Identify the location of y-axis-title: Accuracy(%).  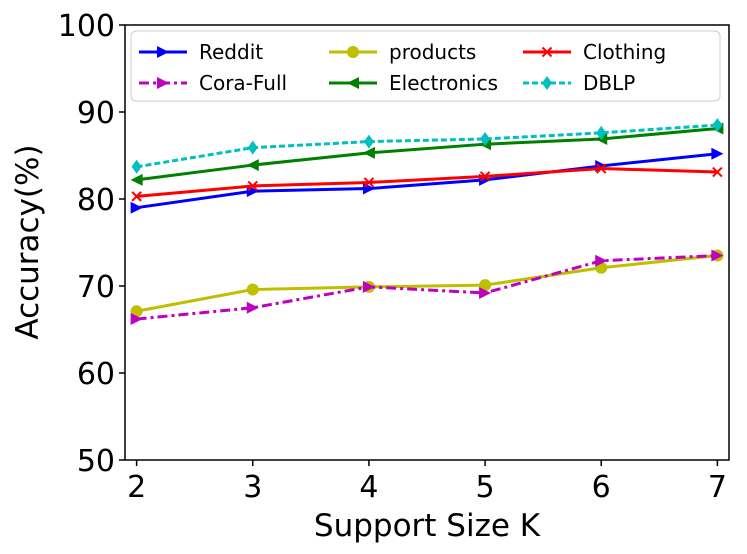
(28, 241).